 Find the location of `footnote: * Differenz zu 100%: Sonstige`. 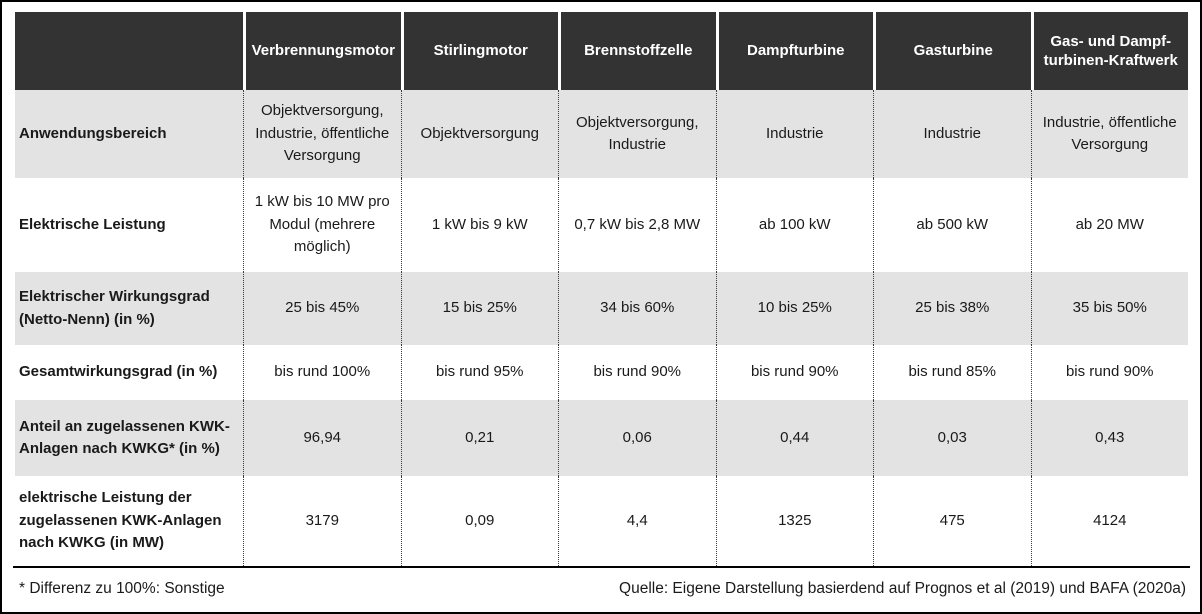

footnote: * Differenz zu 100%: Sonstige is located at coordinates (122, 588).